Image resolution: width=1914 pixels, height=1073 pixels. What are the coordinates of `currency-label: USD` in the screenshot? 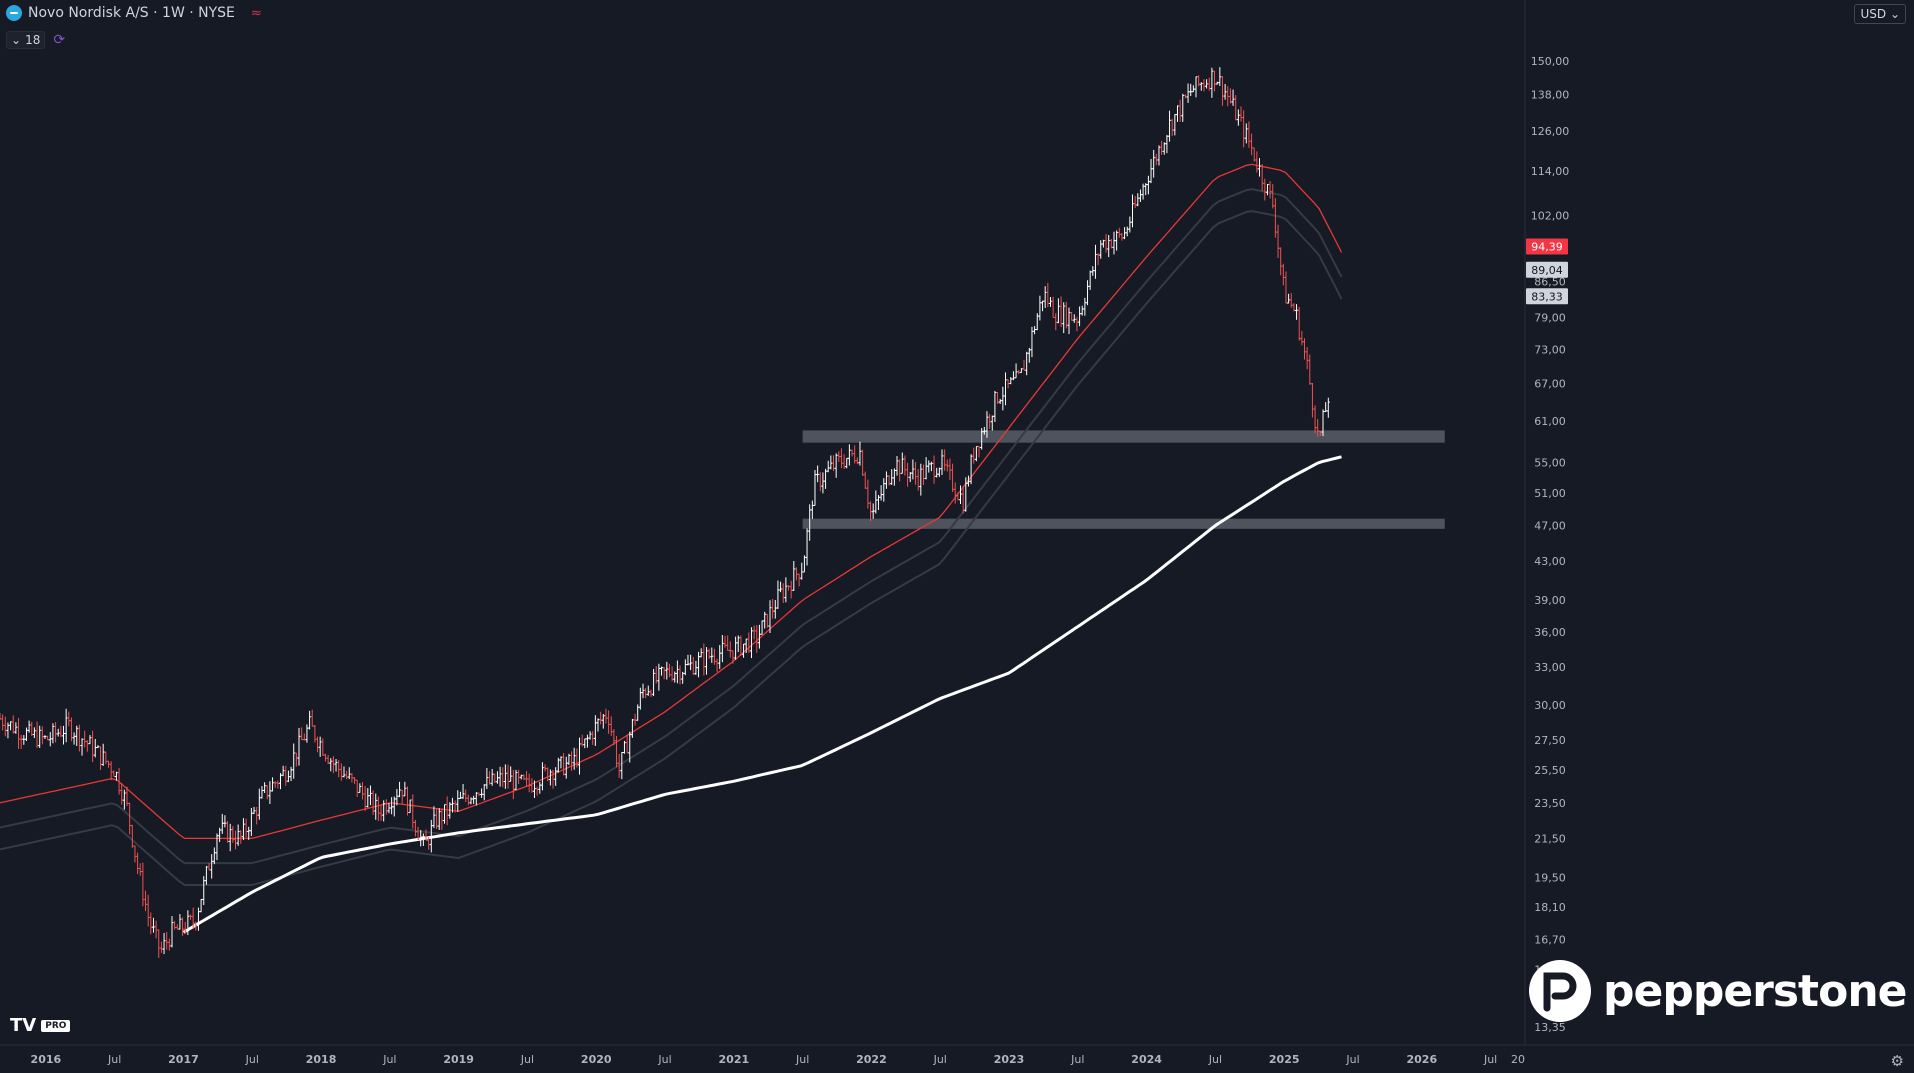 It's located at (1873, 14).